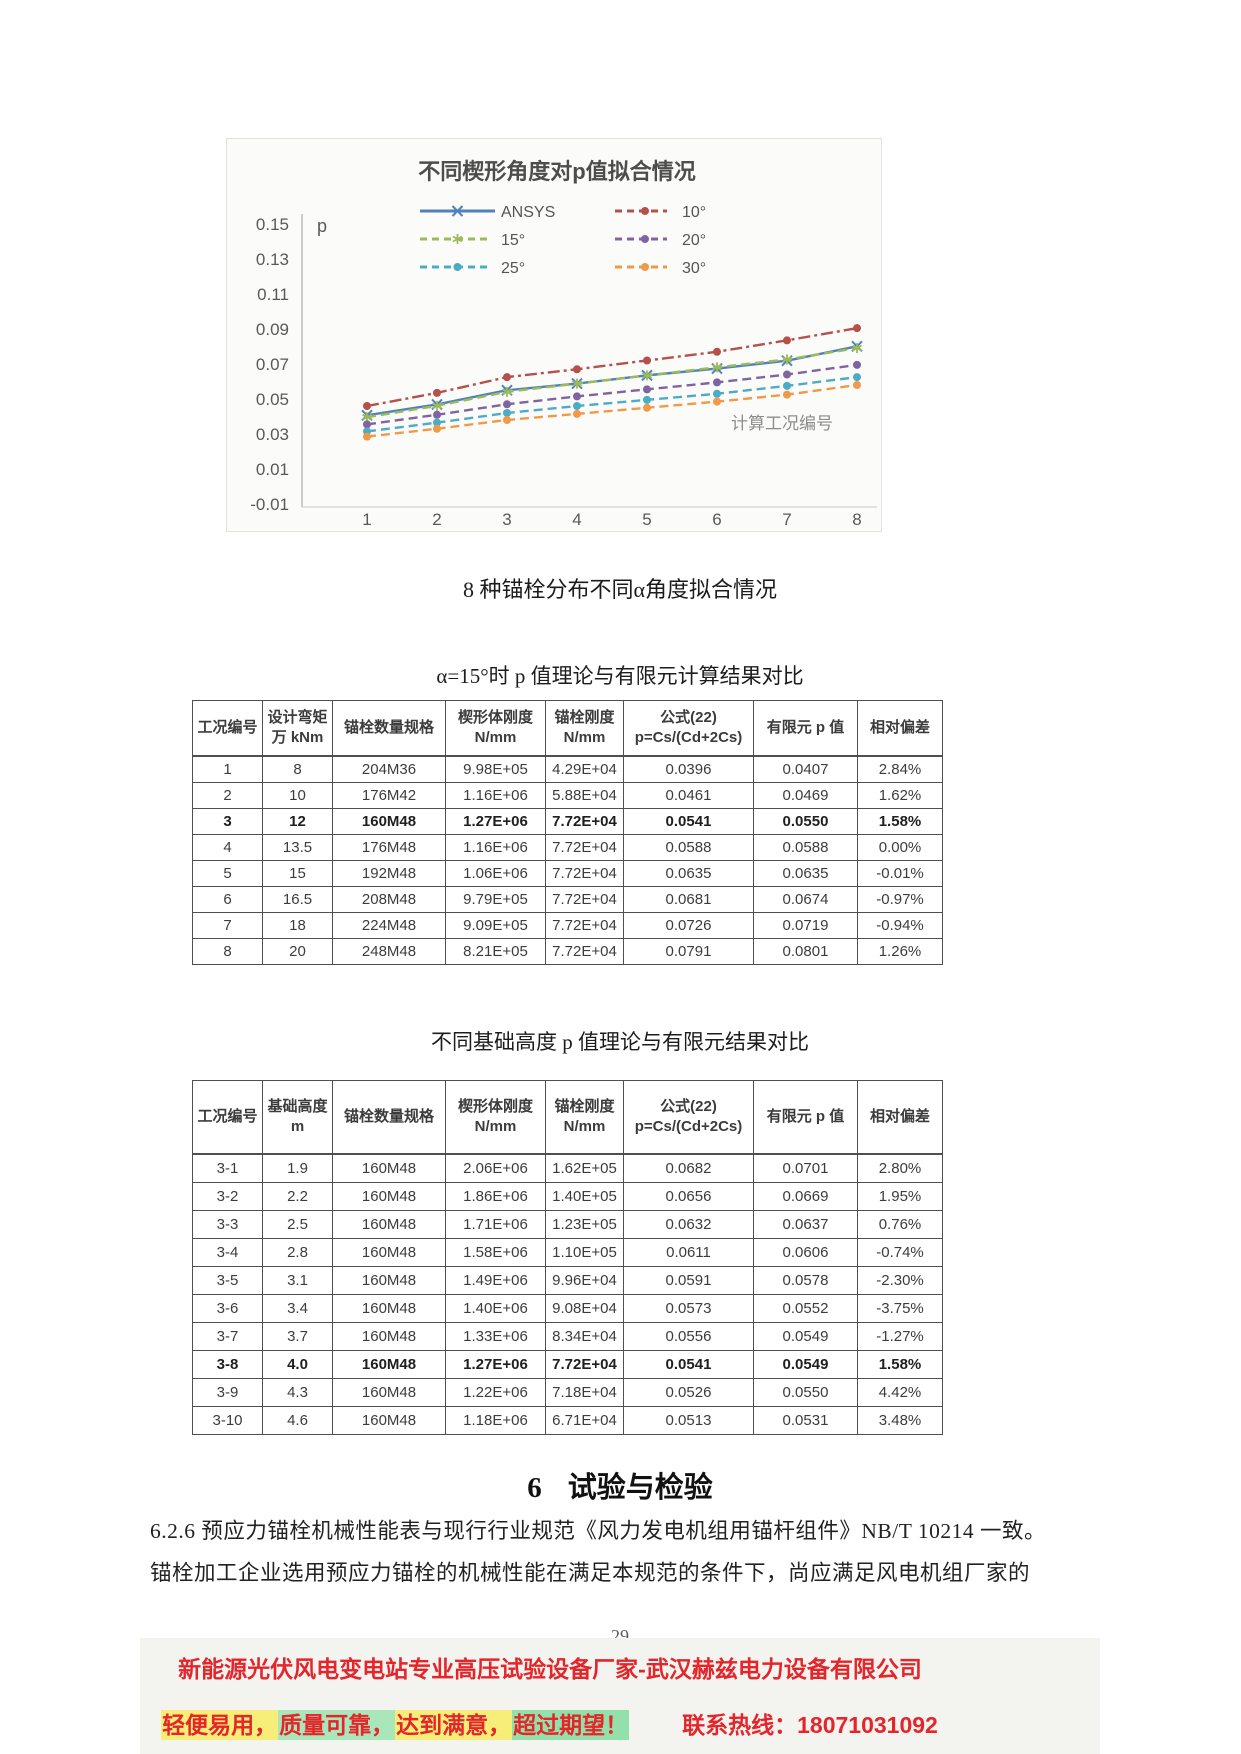 This screenshot has height=1754, width=1241. What do you see at coordinates (272, 399) in the screenshot?
I see `y-tick-label: 0.05` at bounding box center [272, 399].